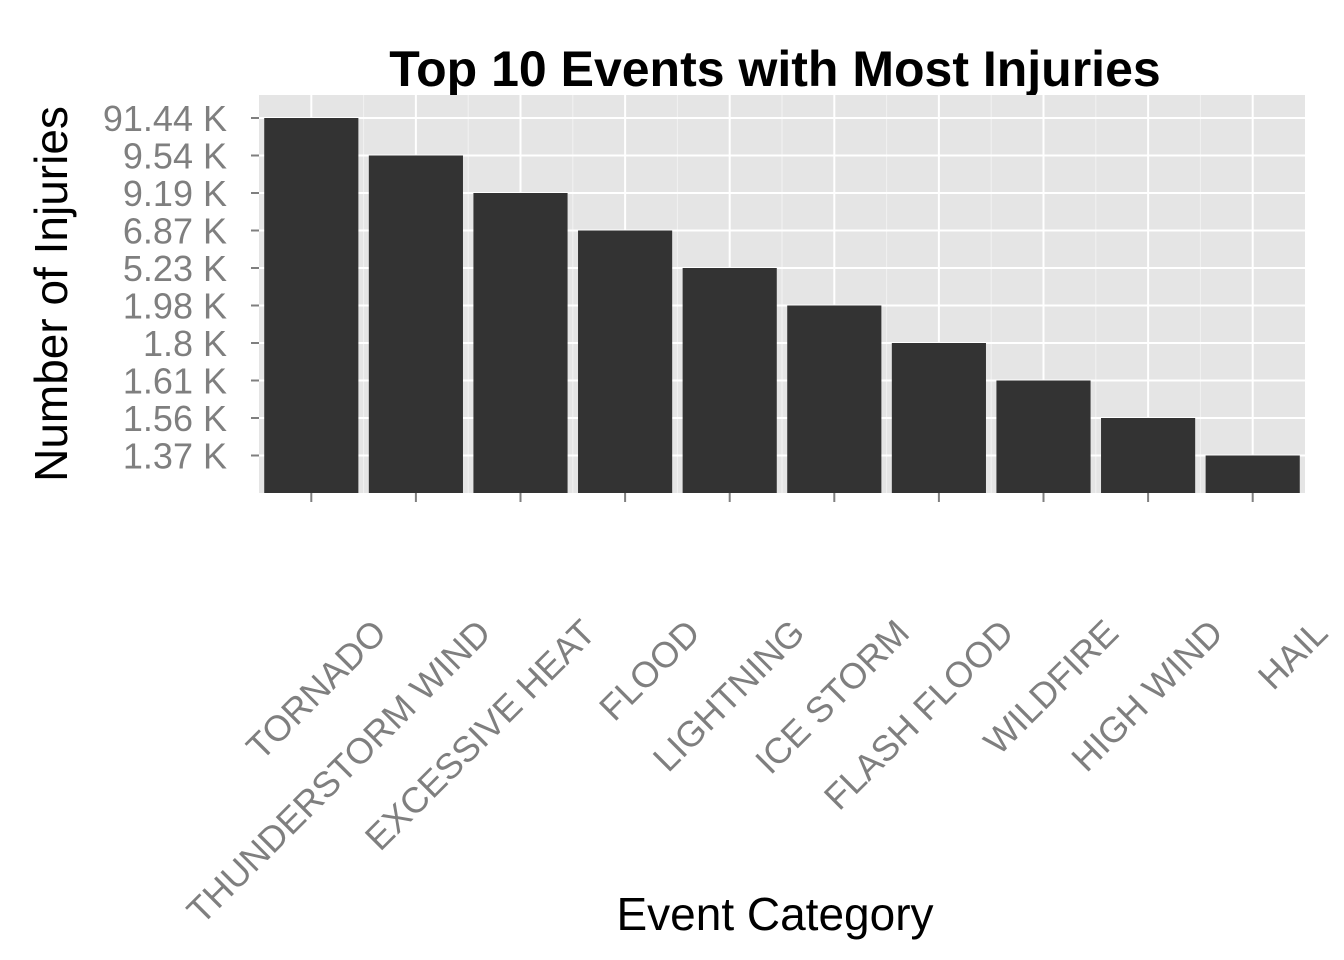 The image size is (1344, 960). Describe the element at coordinates (1148, 455) in the screenshot. I see `bar-high-wind` at that location.